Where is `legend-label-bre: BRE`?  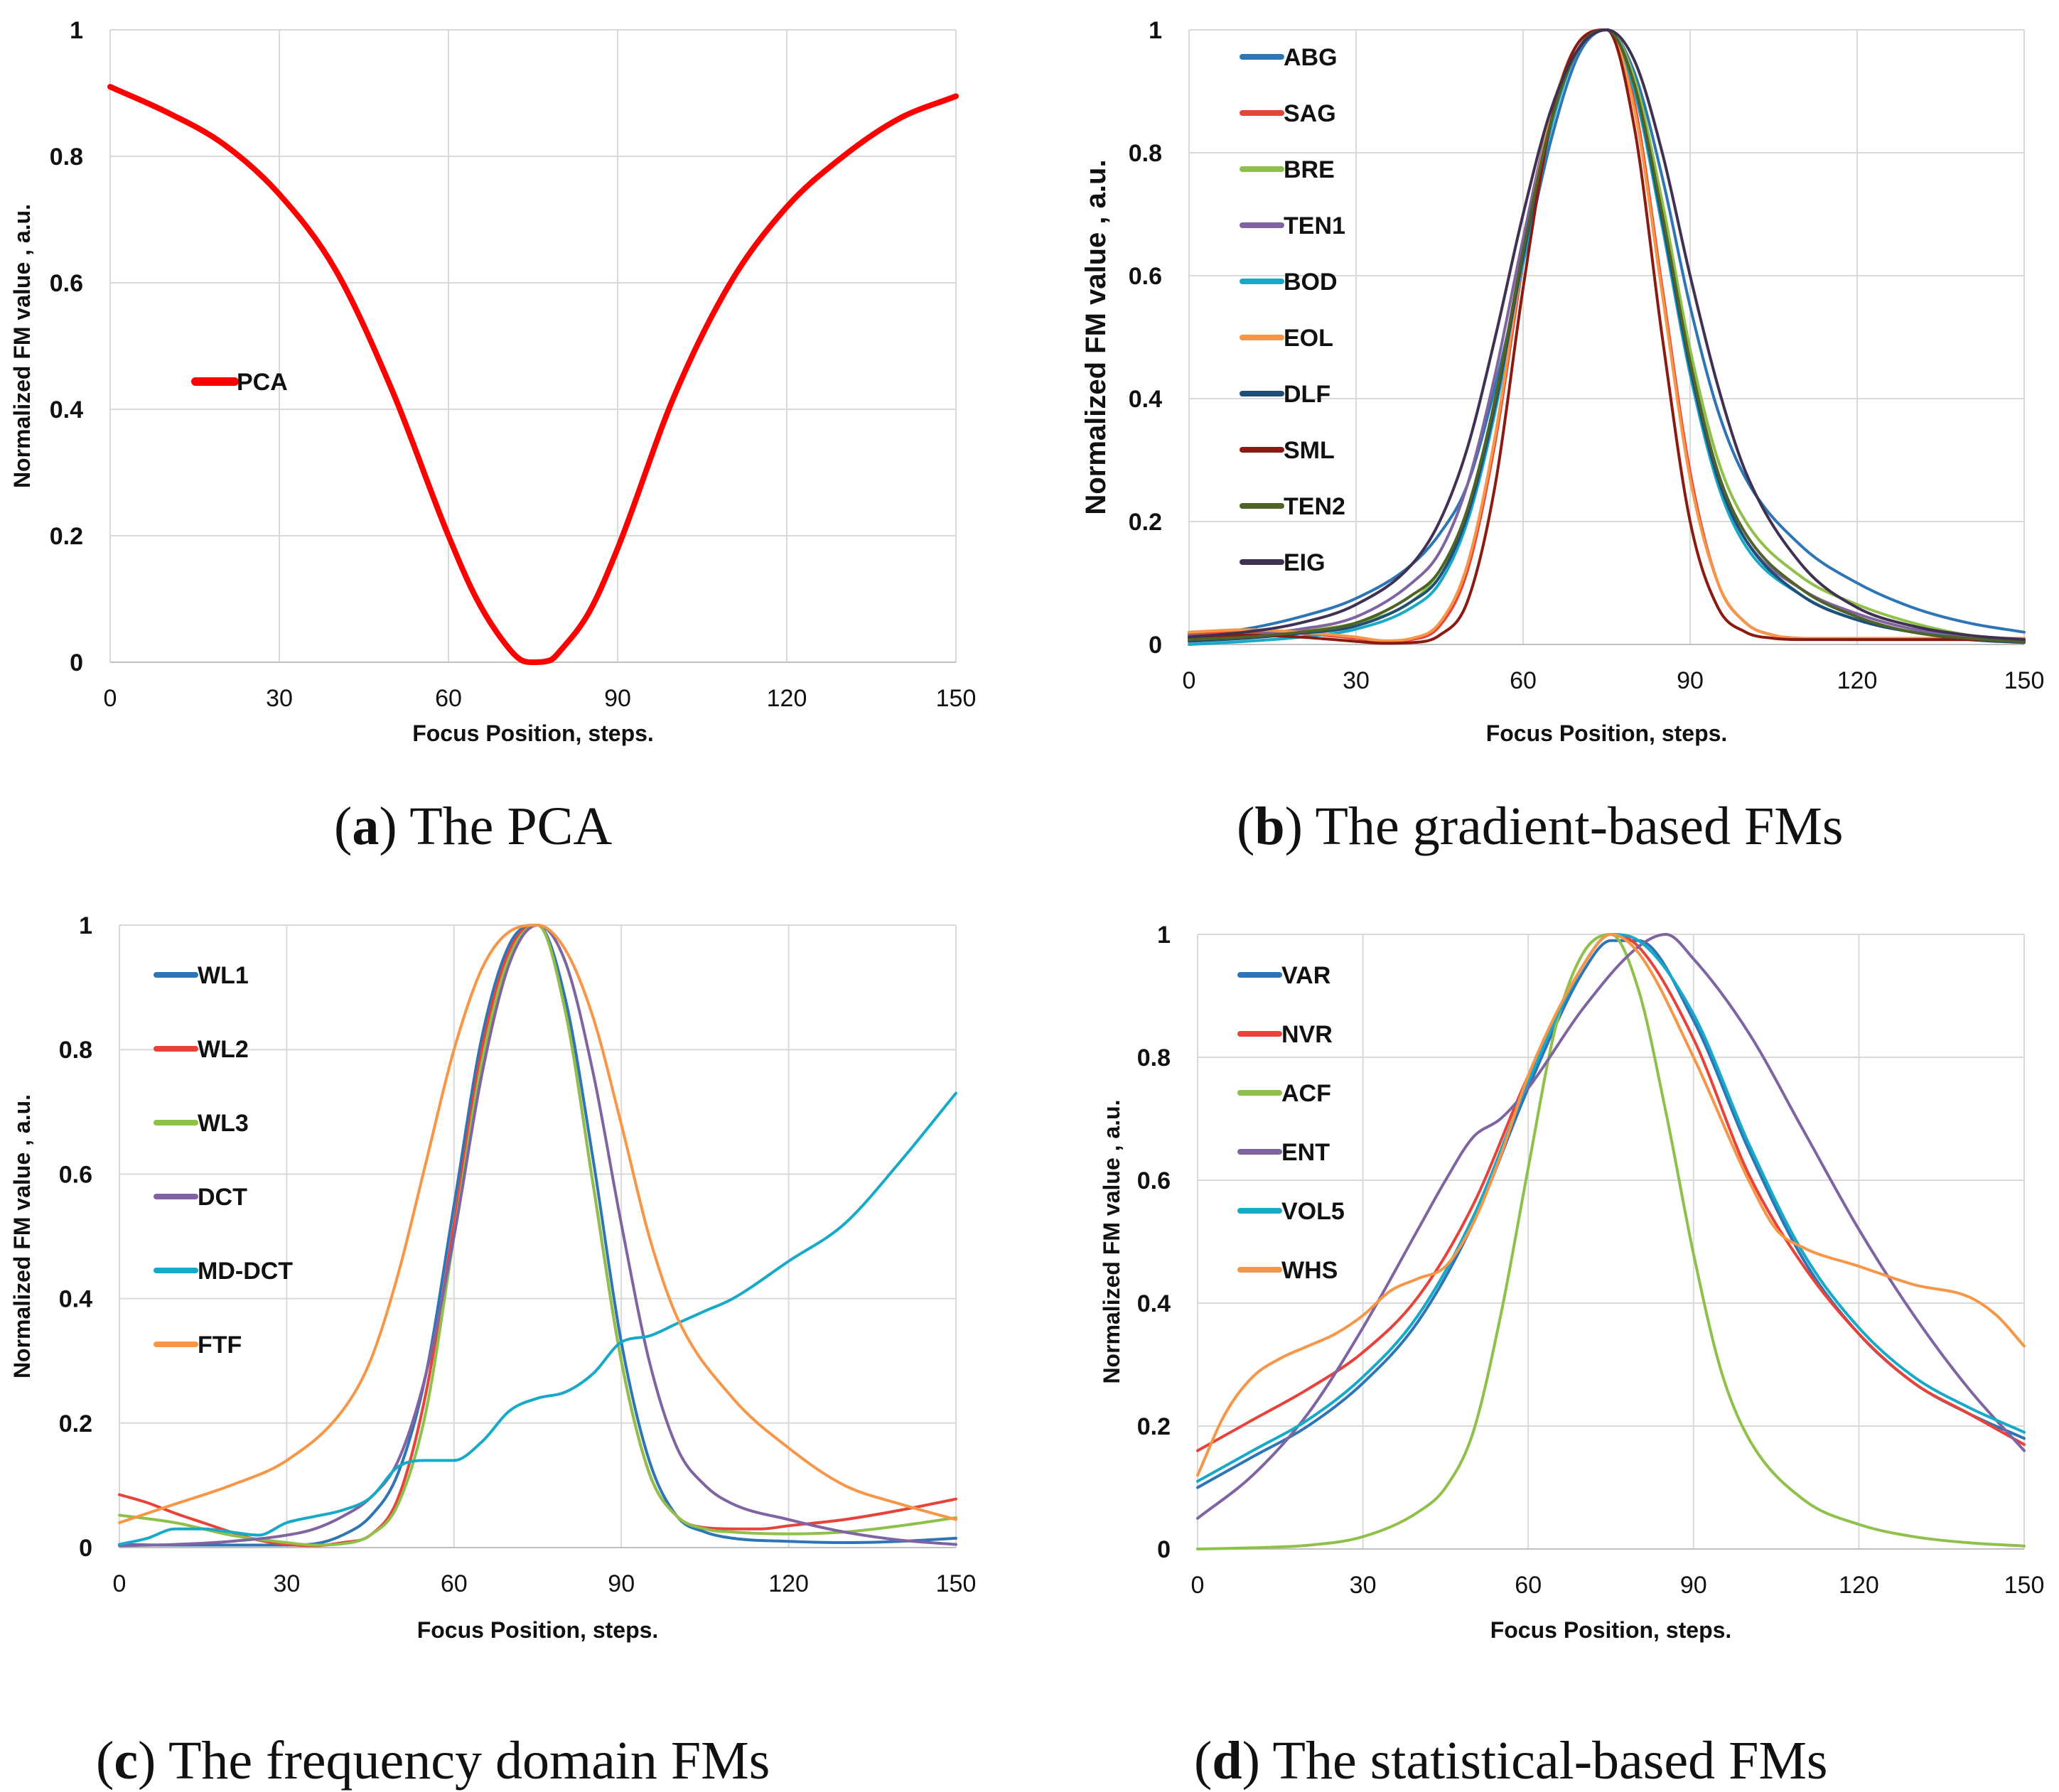 legend-label-bre: BRE is located at coordinates (1309, 169).